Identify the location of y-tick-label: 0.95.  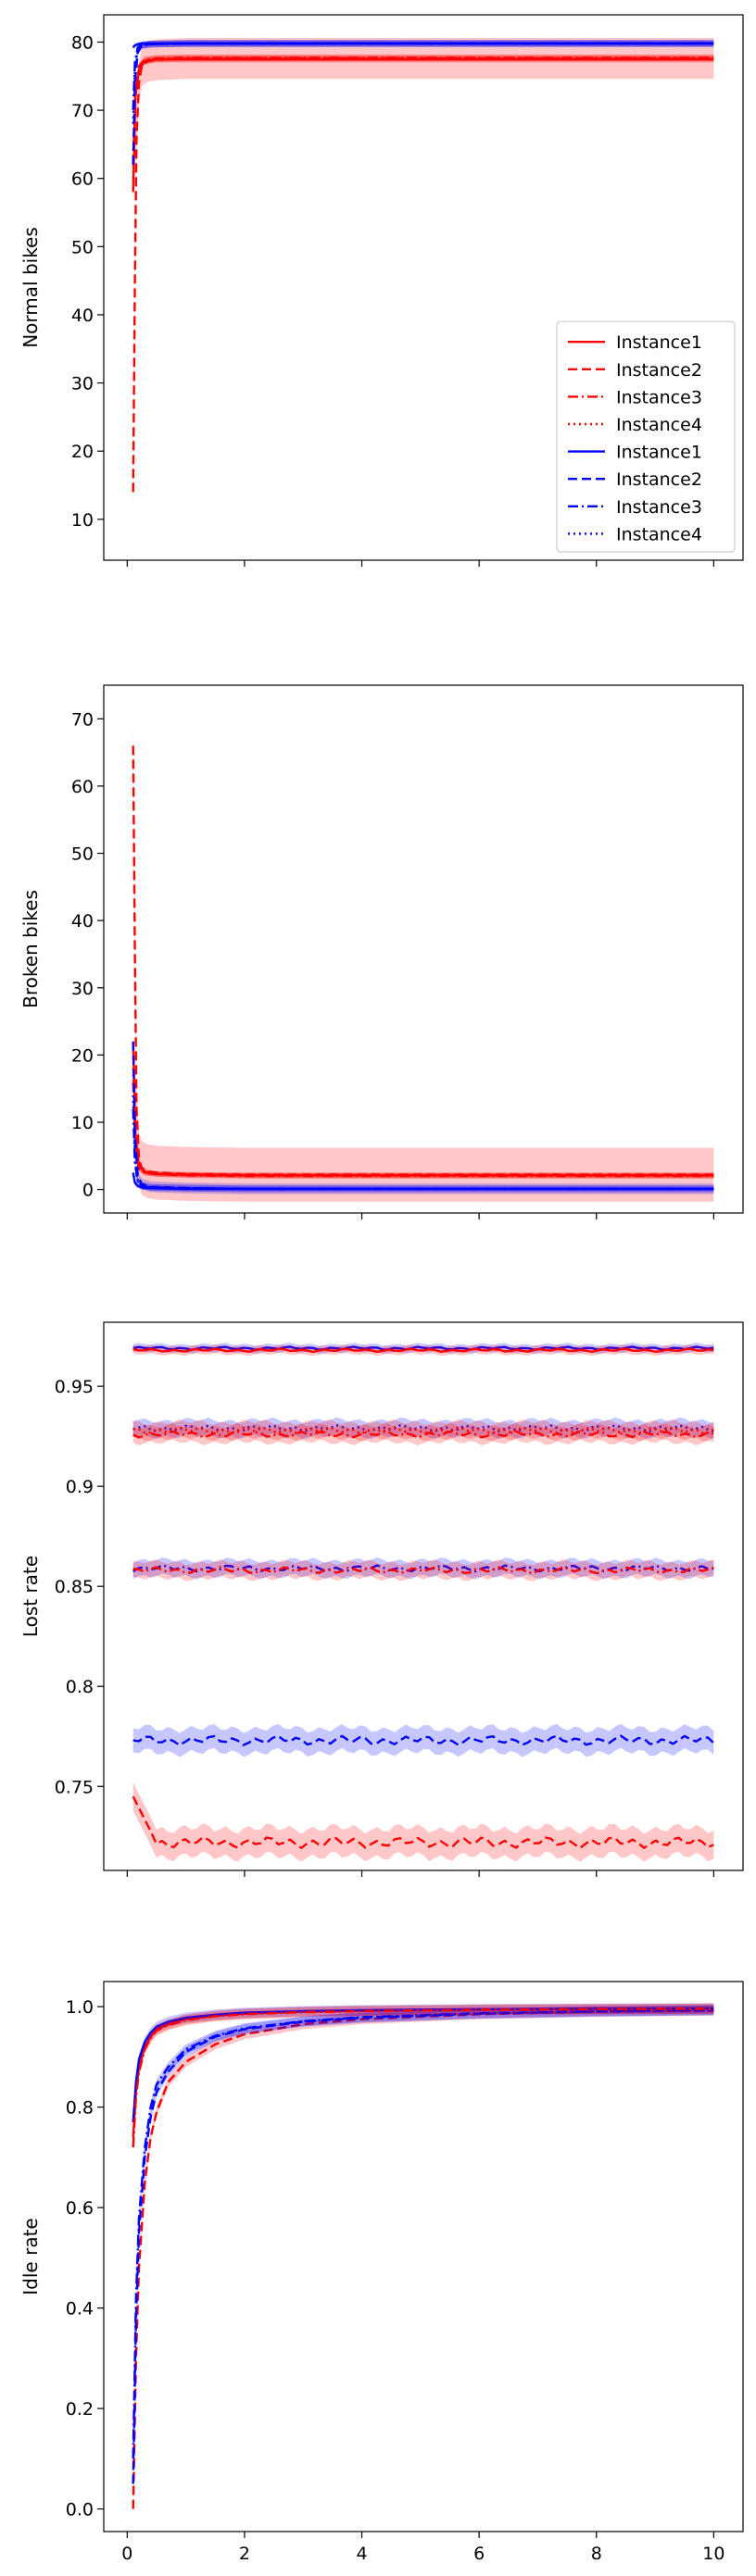
(74, 1387).